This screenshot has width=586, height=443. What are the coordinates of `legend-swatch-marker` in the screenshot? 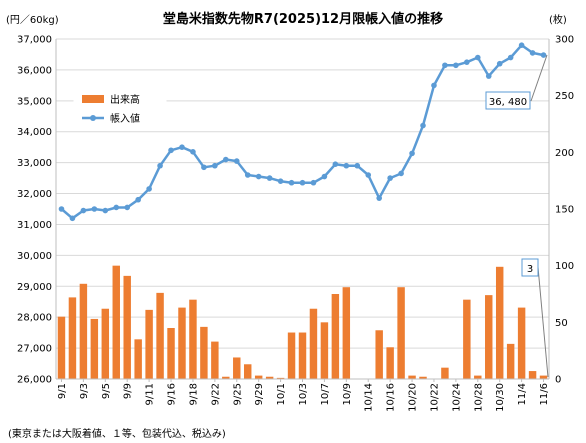 It's located at (93, 118).